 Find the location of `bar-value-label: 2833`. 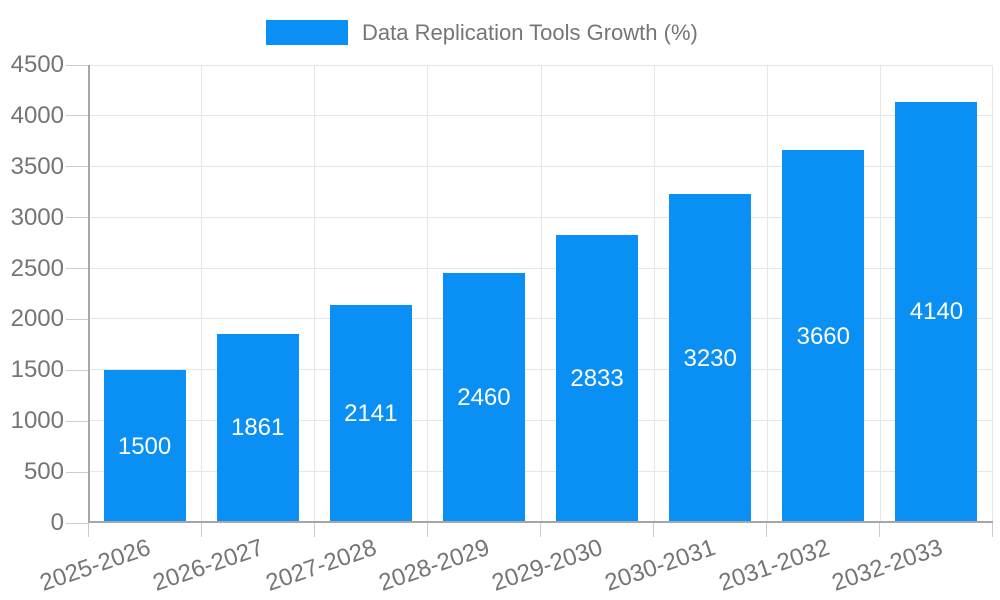

bar-value-label: 2833 is located at coordinates (597, 378).